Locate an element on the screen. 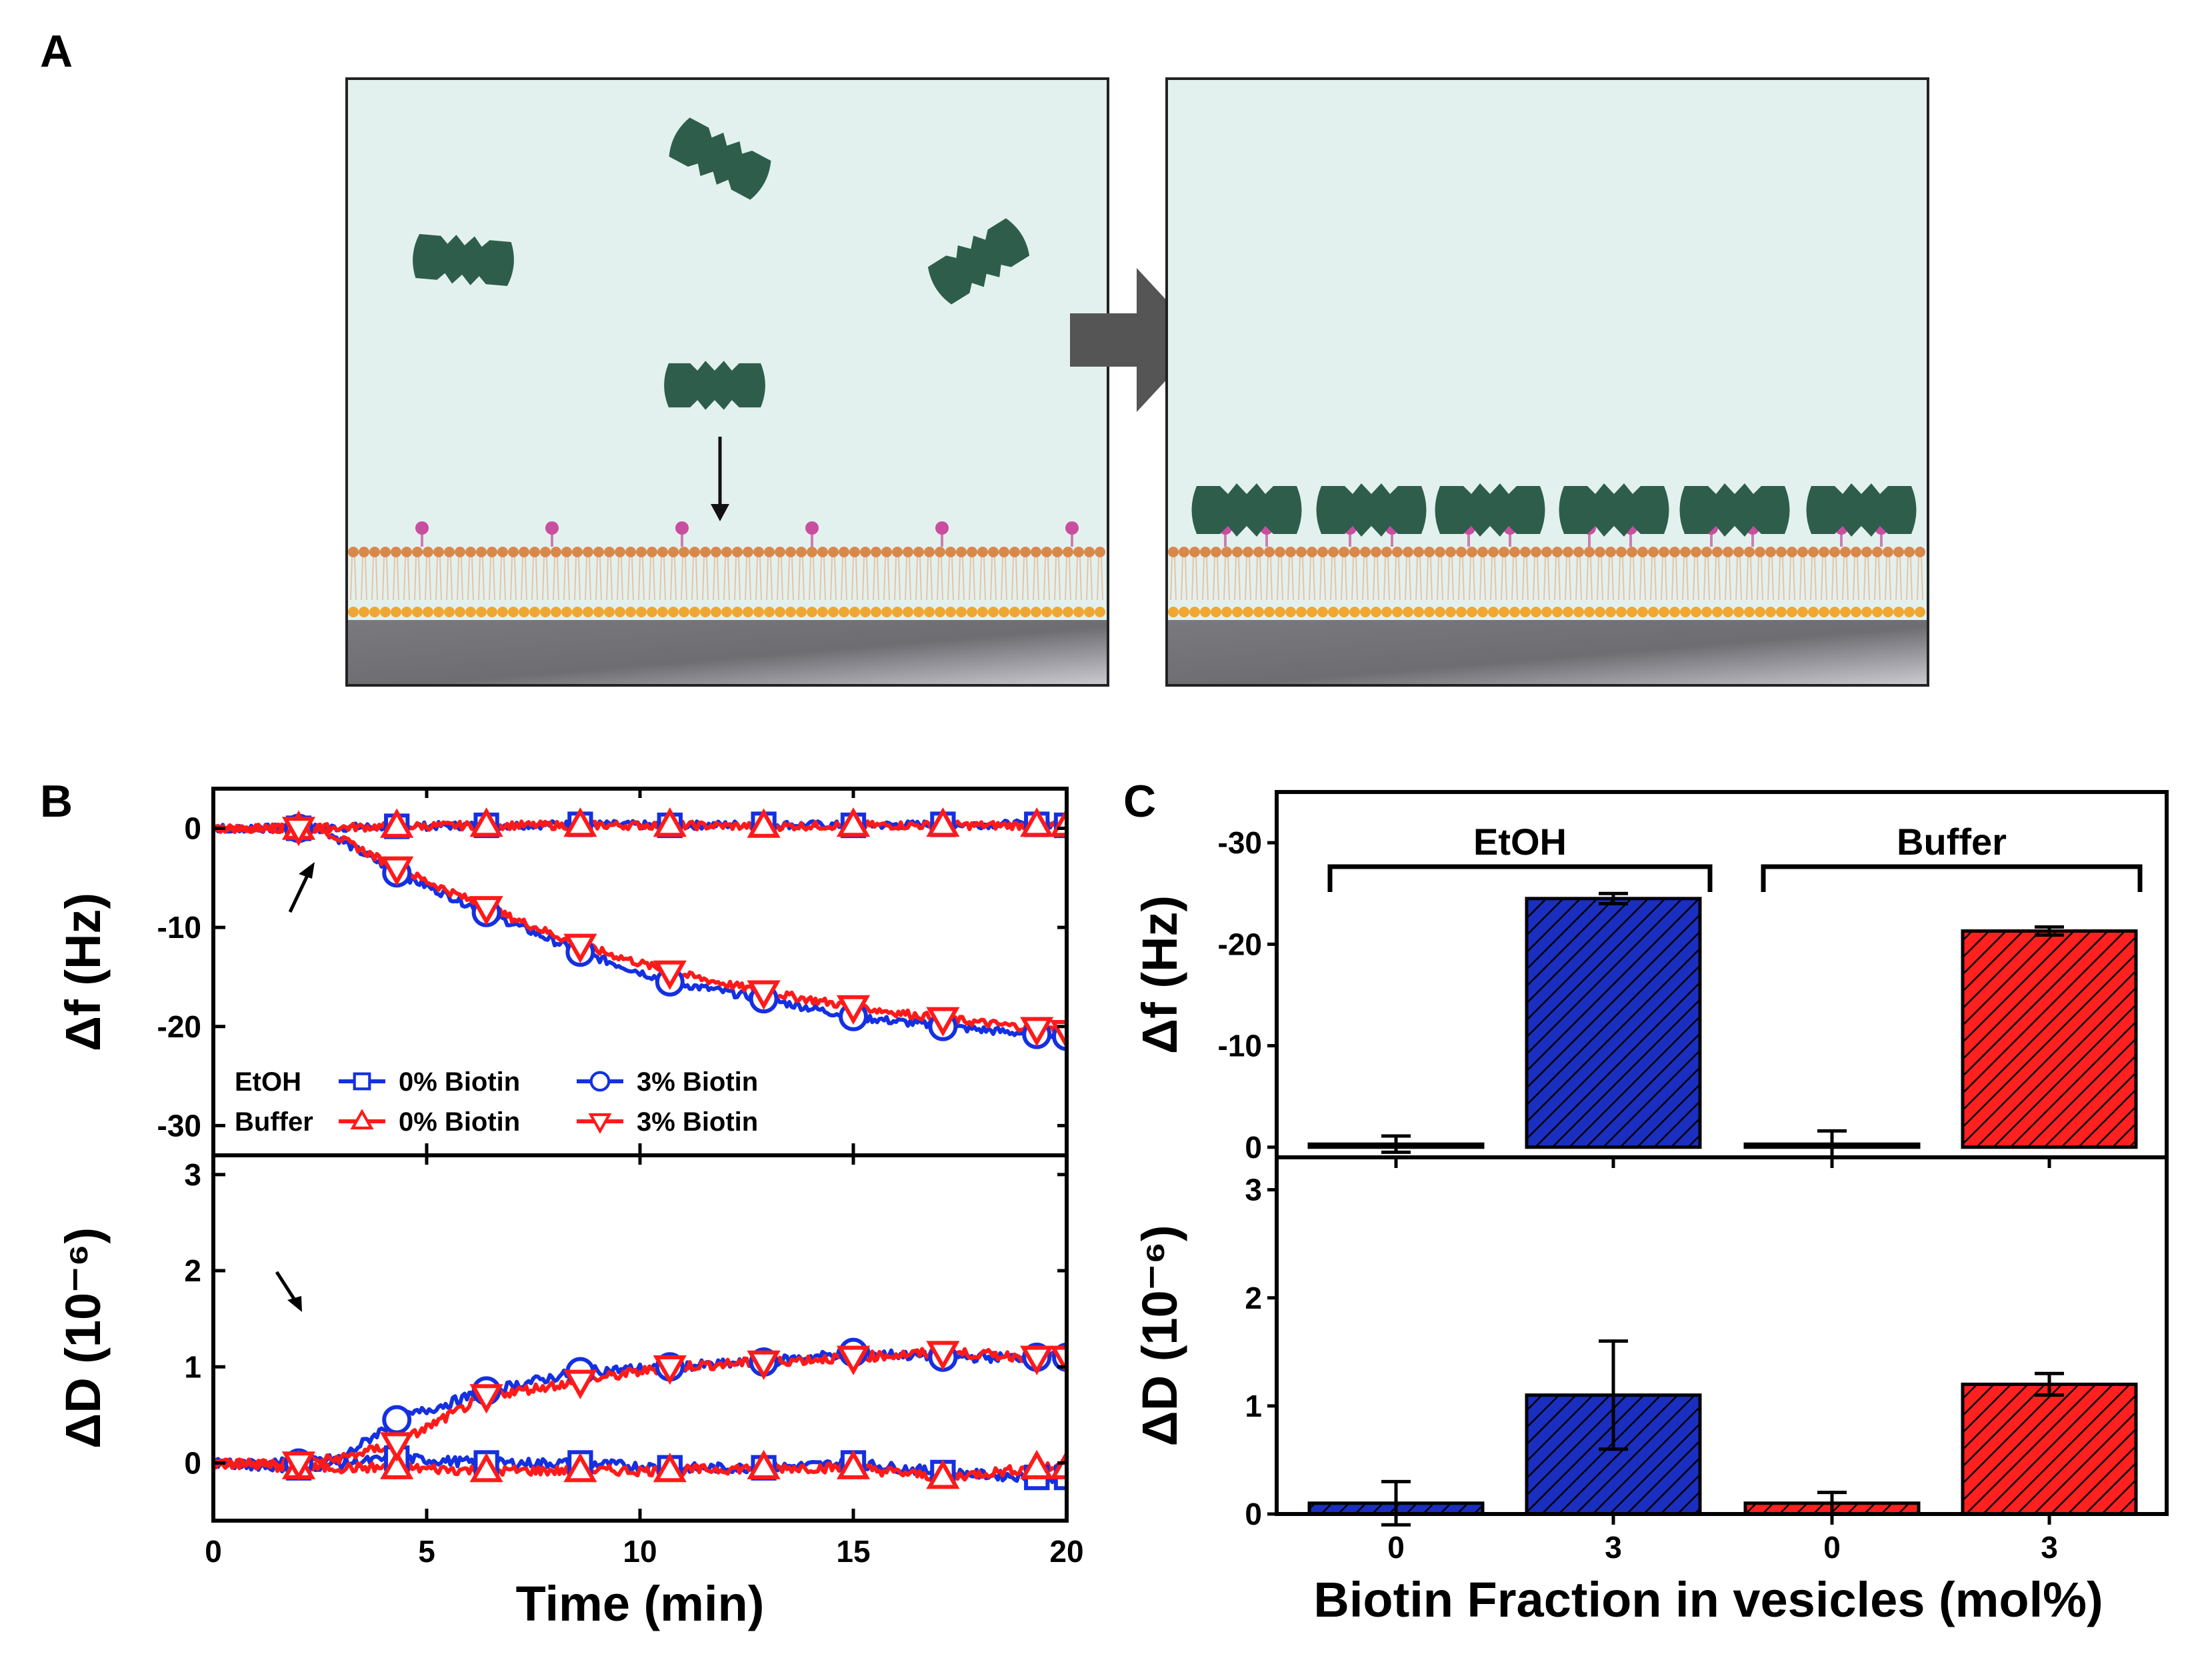  panel-label-a: A is located at coordinates (56, 51).